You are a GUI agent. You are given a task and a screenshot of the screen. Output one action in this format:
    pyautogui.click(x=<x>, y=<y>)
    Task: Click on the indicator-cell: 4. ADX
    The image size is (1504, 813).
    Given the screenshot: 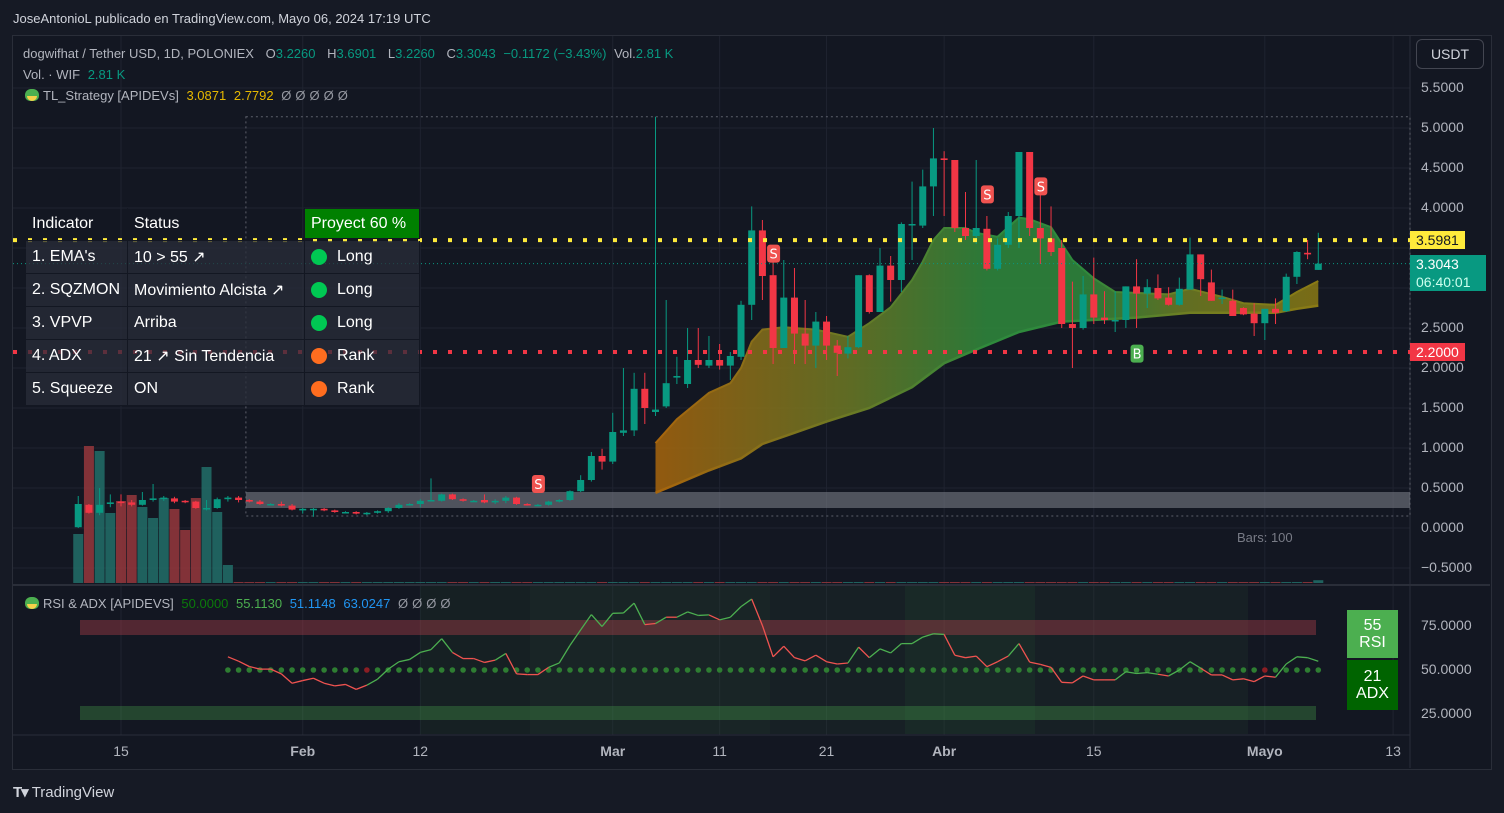 What is the action you would take?
    pyautogui.click(x=77, y=356)
    